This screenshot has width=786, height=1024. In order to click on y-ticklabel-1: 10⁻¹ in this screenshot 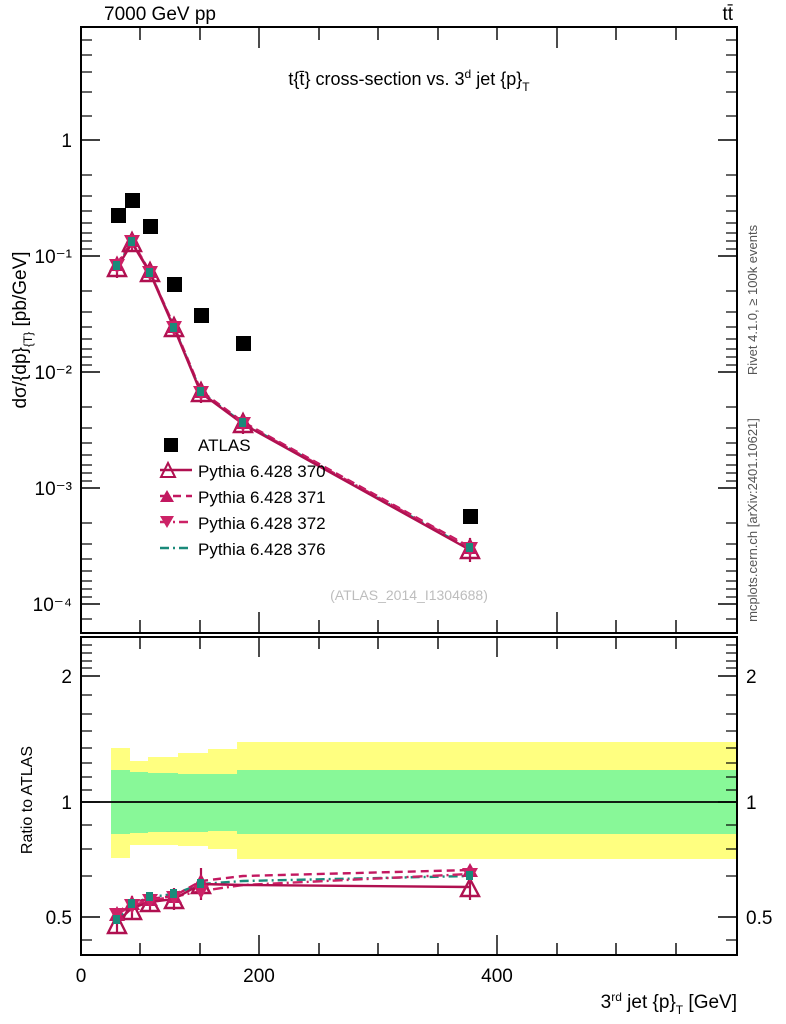, I will do `click(54, 257)`.